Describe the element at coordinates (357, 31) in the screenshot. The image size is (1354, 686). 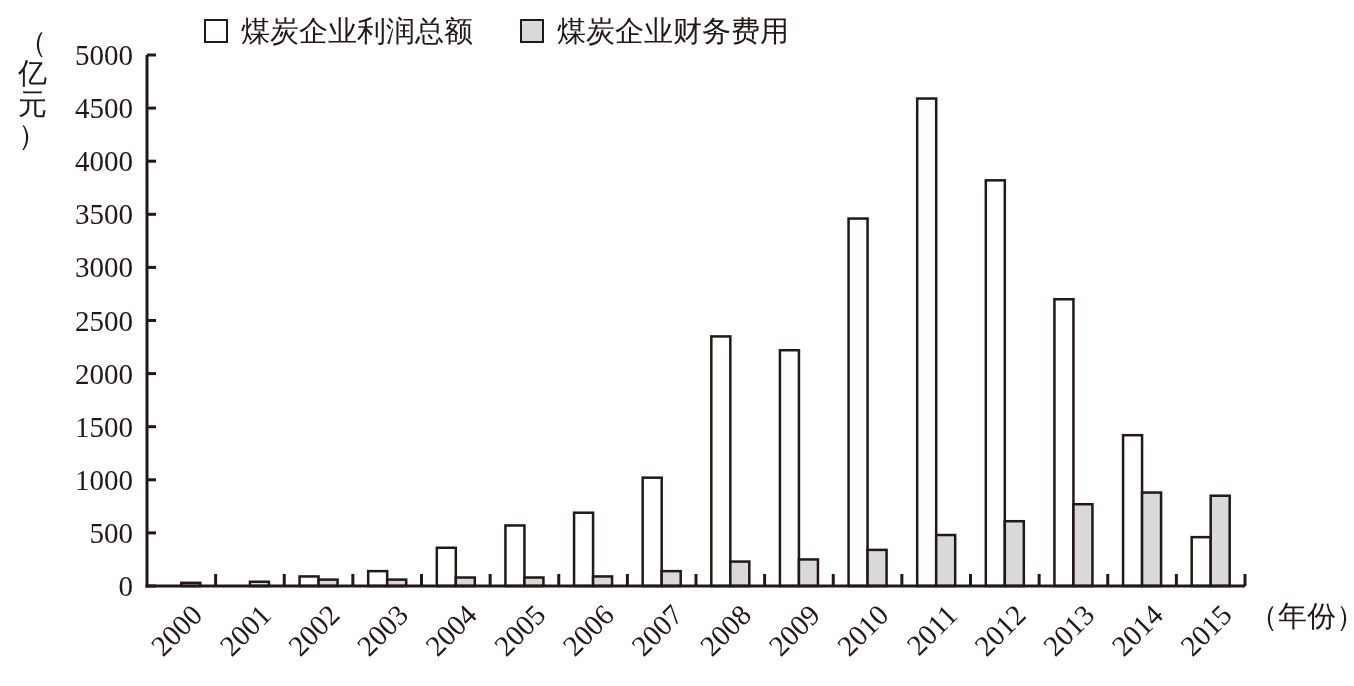
I see `legend-label: 煤炭企业利润总额` at that location.